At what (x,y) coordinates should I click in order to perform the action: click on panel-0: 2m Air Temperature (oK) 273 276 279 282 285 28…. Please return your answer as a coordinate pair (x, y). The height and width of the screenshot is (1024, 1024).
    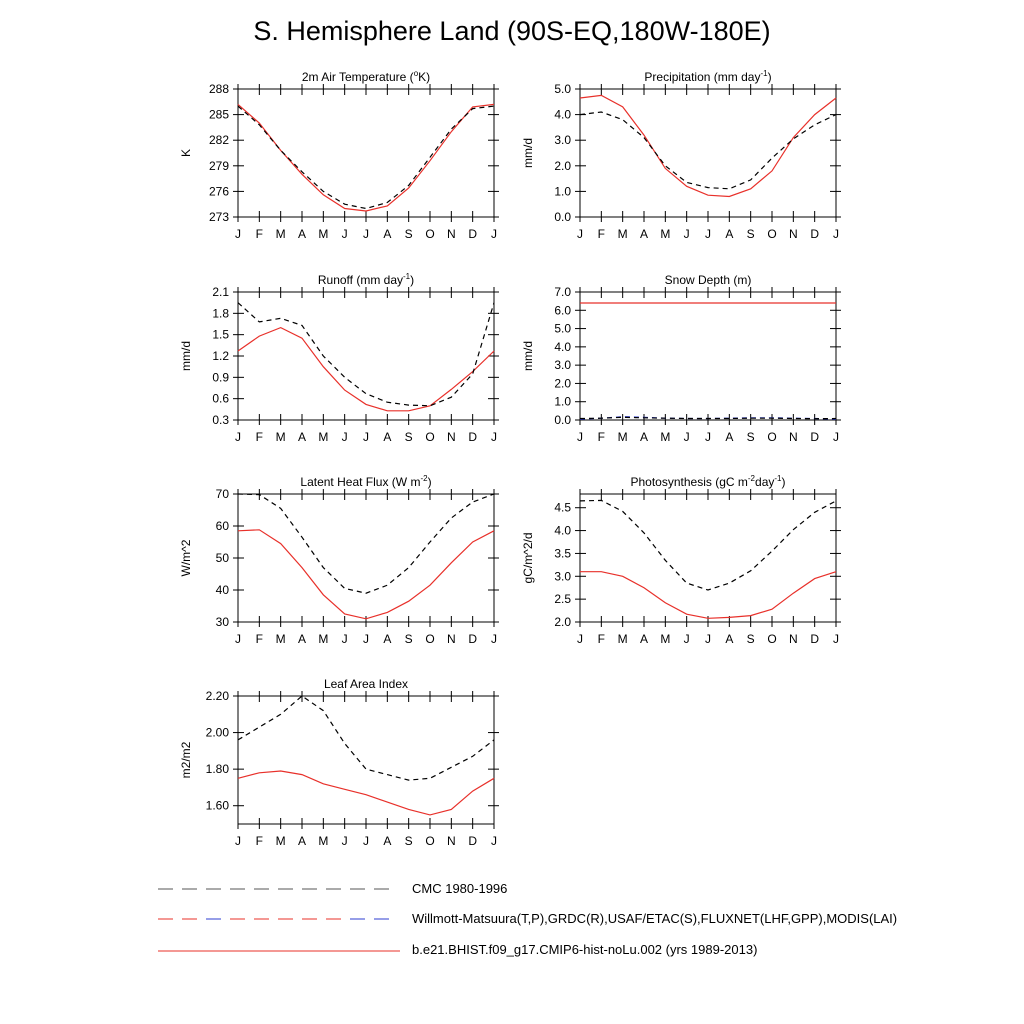
    Looking at the image, I should click on (339, 155).